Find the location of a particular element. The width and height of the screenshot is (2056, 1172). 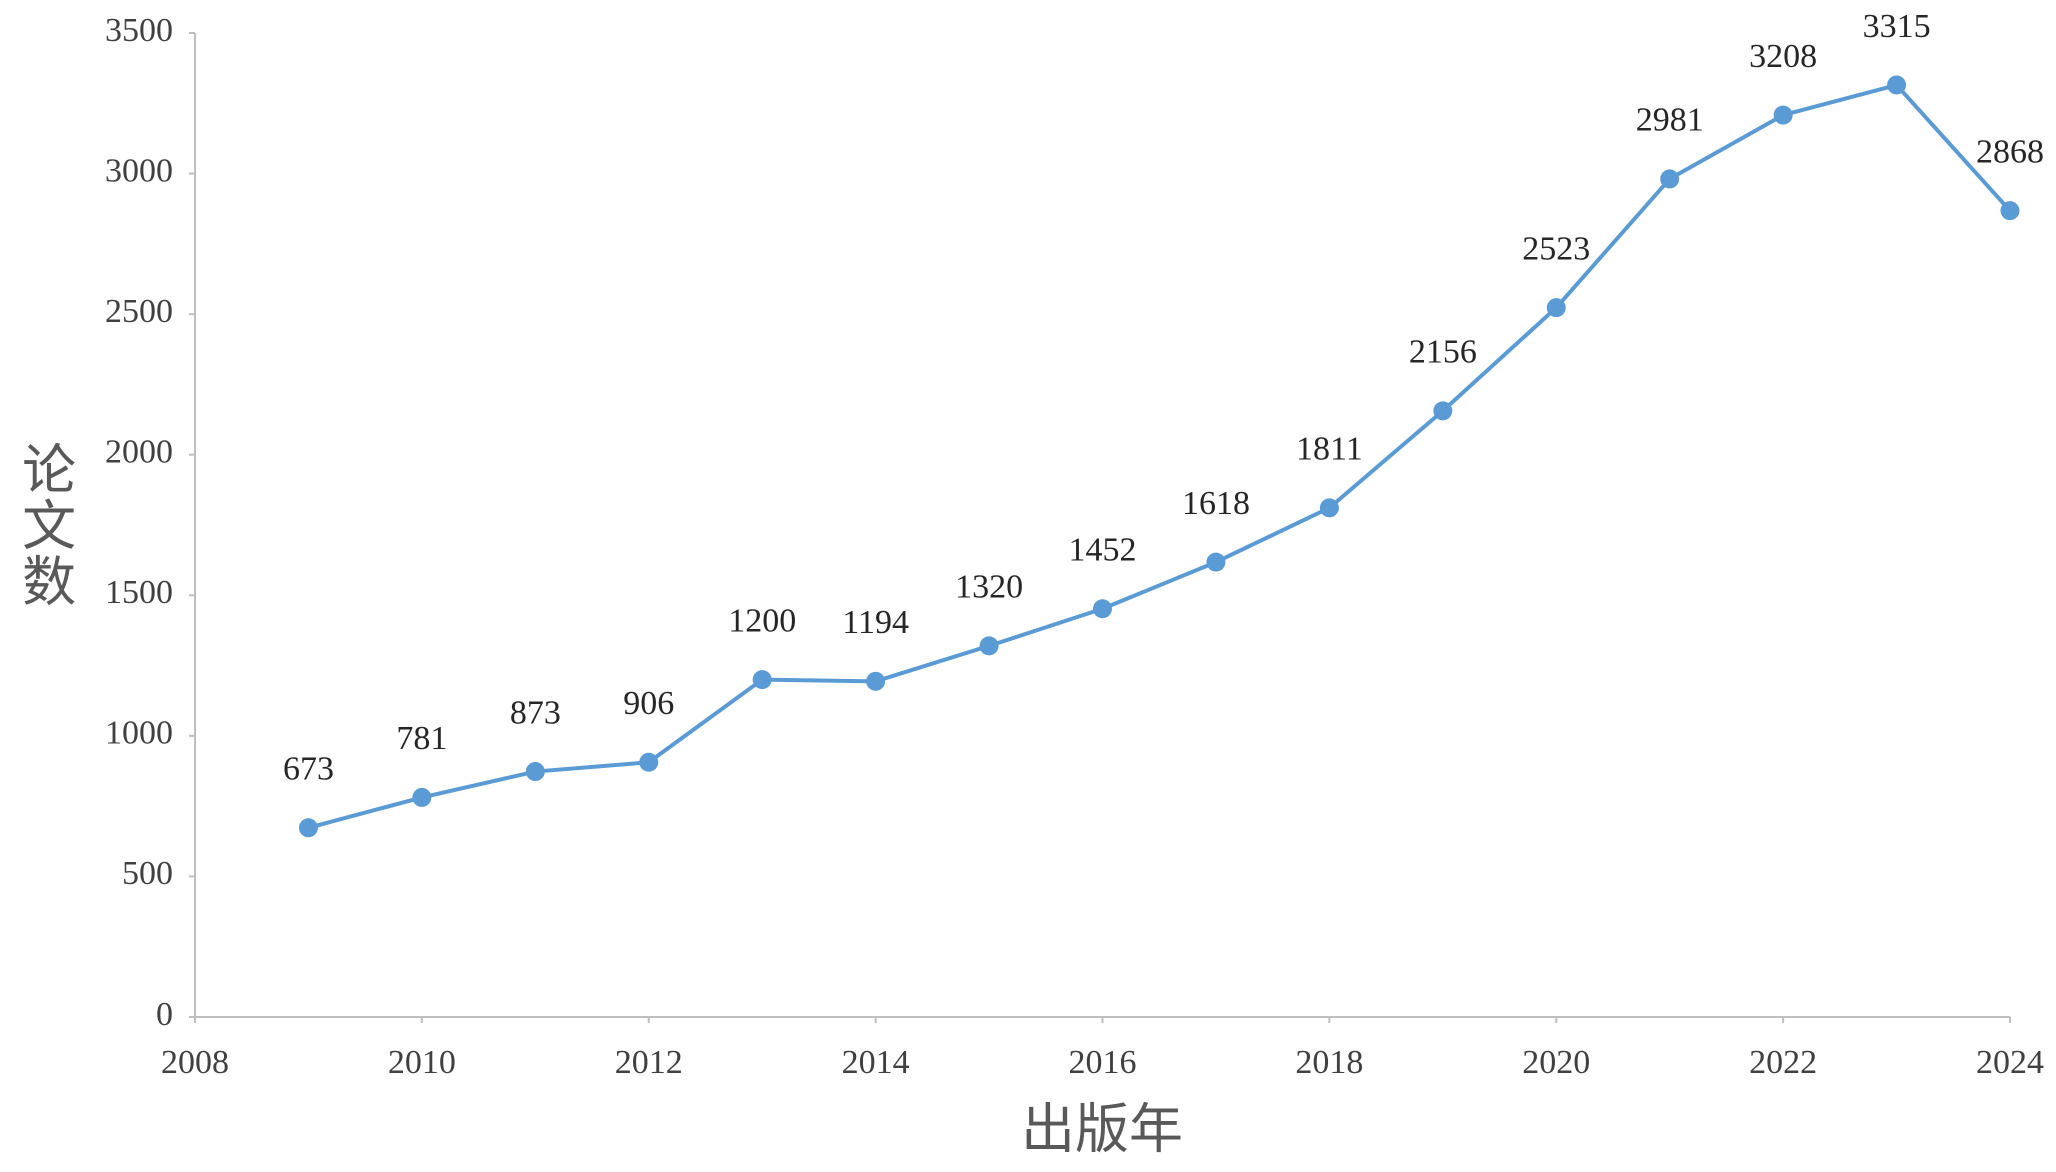

x-tick-label: 2022 is located at coordinates (1783, 1062).